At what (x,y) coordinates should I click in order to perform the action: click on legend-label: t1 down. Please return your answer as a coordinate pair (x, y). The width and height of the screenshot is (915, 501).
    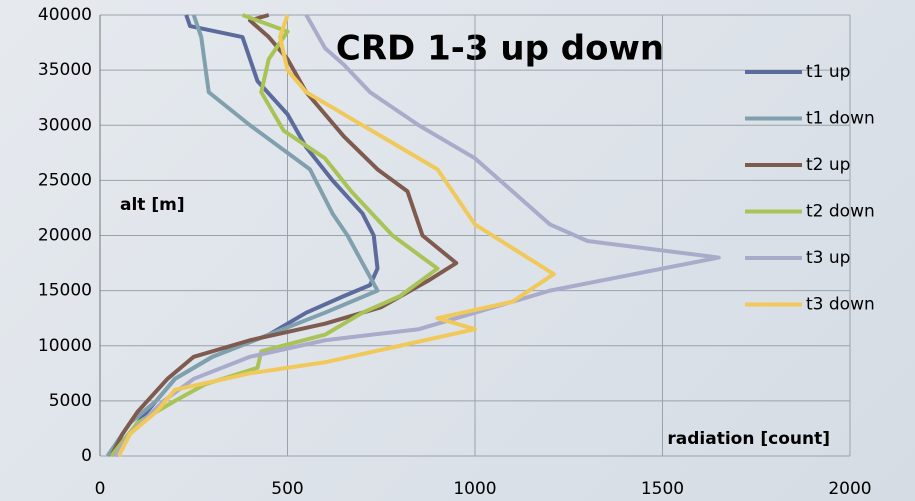
    Looking at the image, I should click on (840, 119).